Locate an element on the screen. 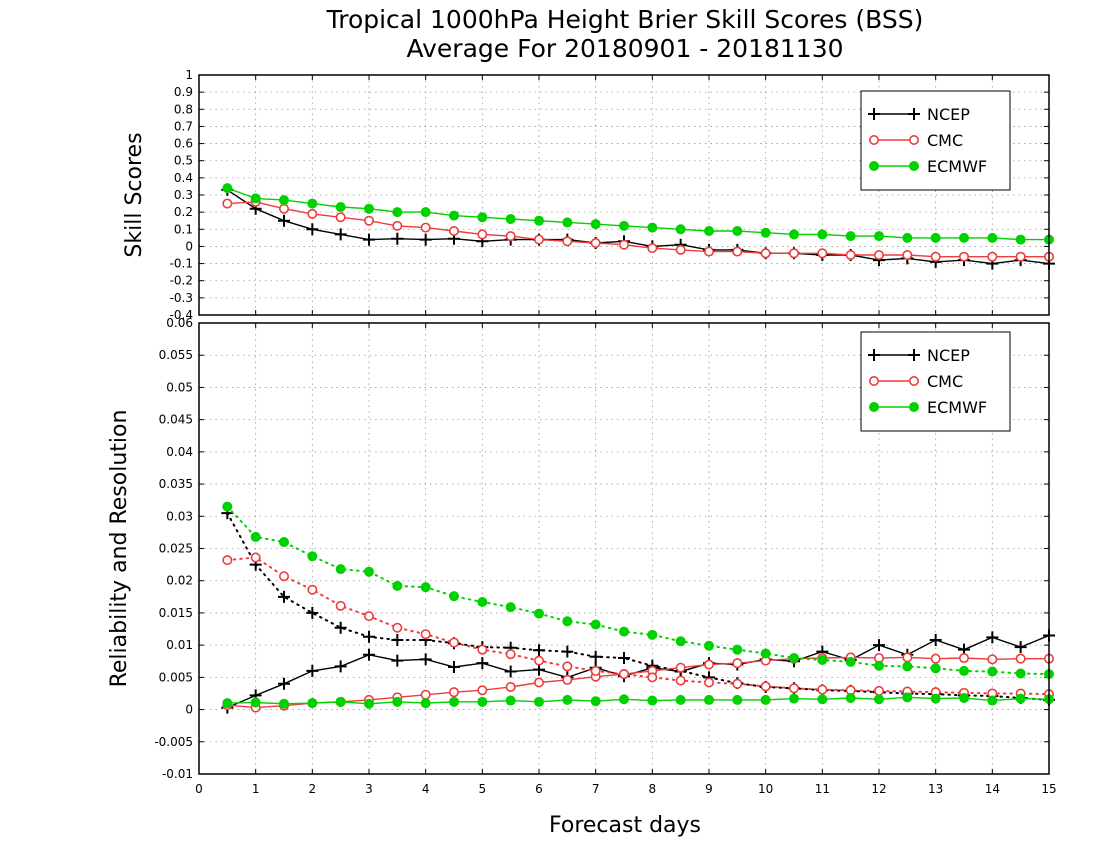 The width and height of the screenshot is (1100, 854). panel-2-y-axis-label: Reliability and Resolution is located at coordinates (119, 549).